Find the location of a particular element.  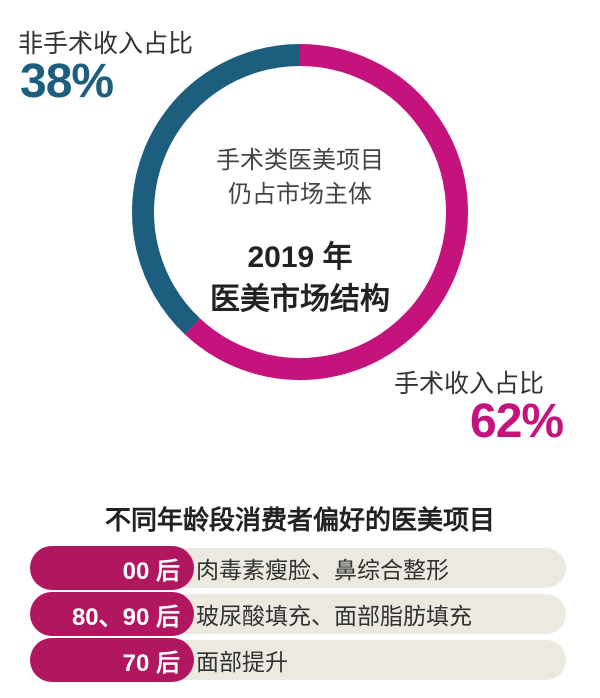

table-row: 玻尿酸填充、面部脂肪填充 80、90 后 is located at coordinates (298, 614).